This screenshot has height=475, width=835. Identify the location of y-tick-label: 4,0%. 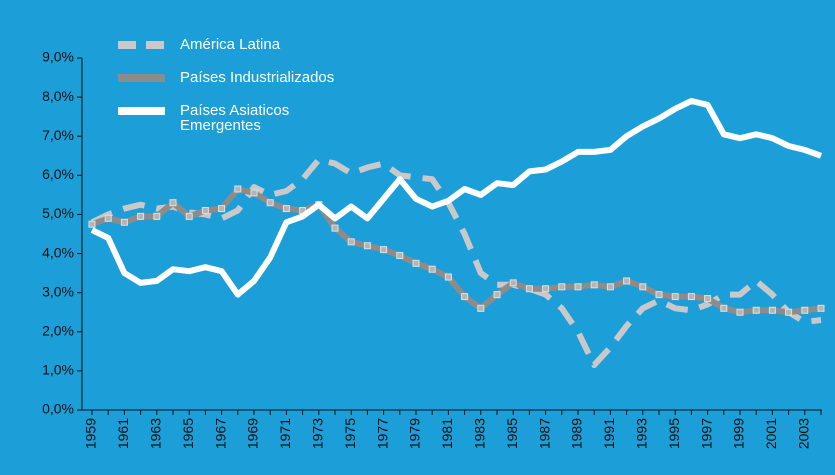
(58, 252).